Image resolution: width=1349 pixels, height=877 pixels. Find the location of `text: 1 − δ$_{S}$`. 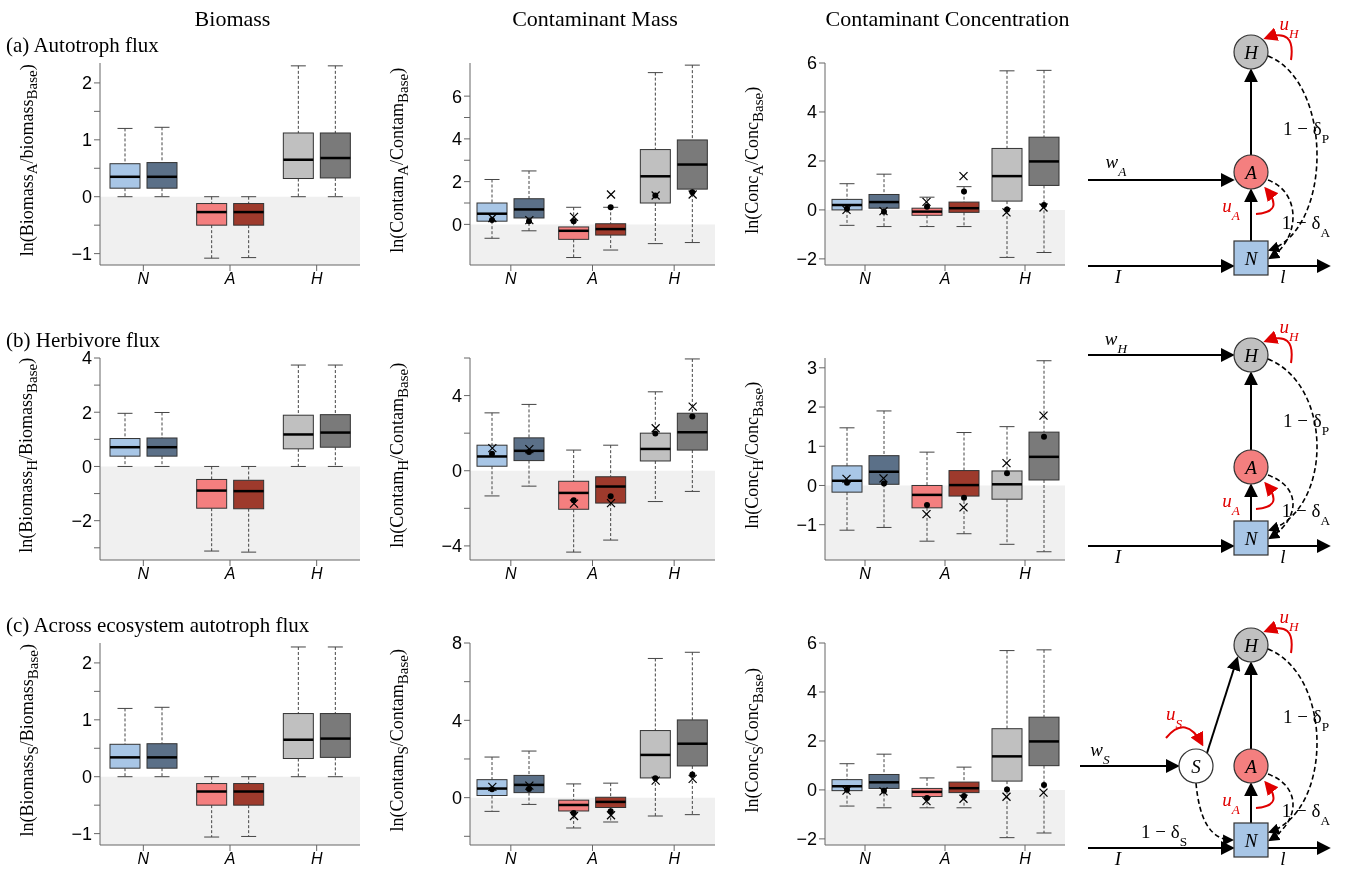

text: 1 − δ$_{S}$ is located at coordinates (1164, 835).